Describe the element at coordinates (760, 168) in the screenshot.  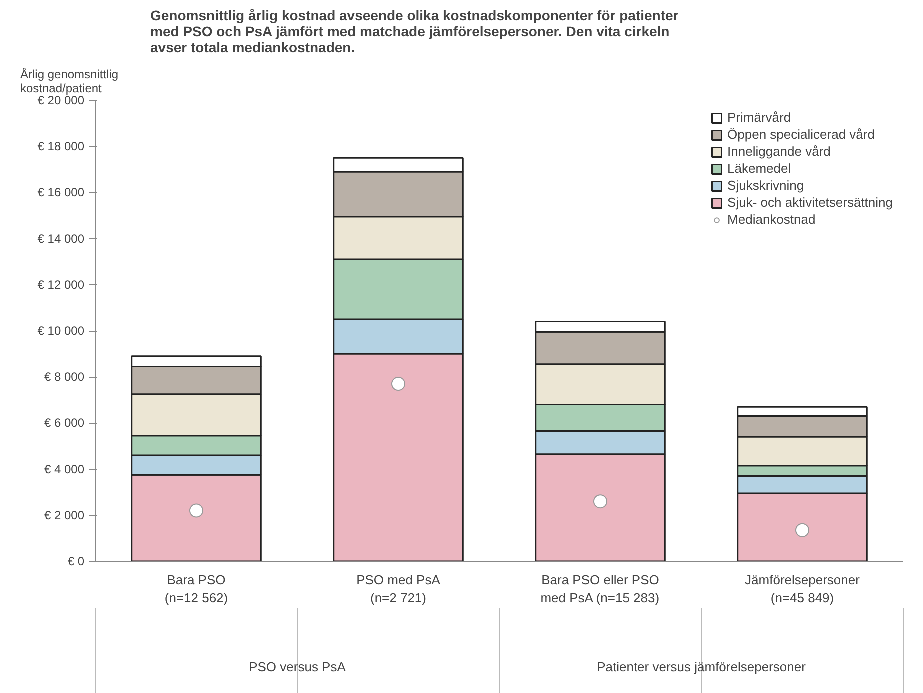
I see `legend-label: Läkemedel` at that location.